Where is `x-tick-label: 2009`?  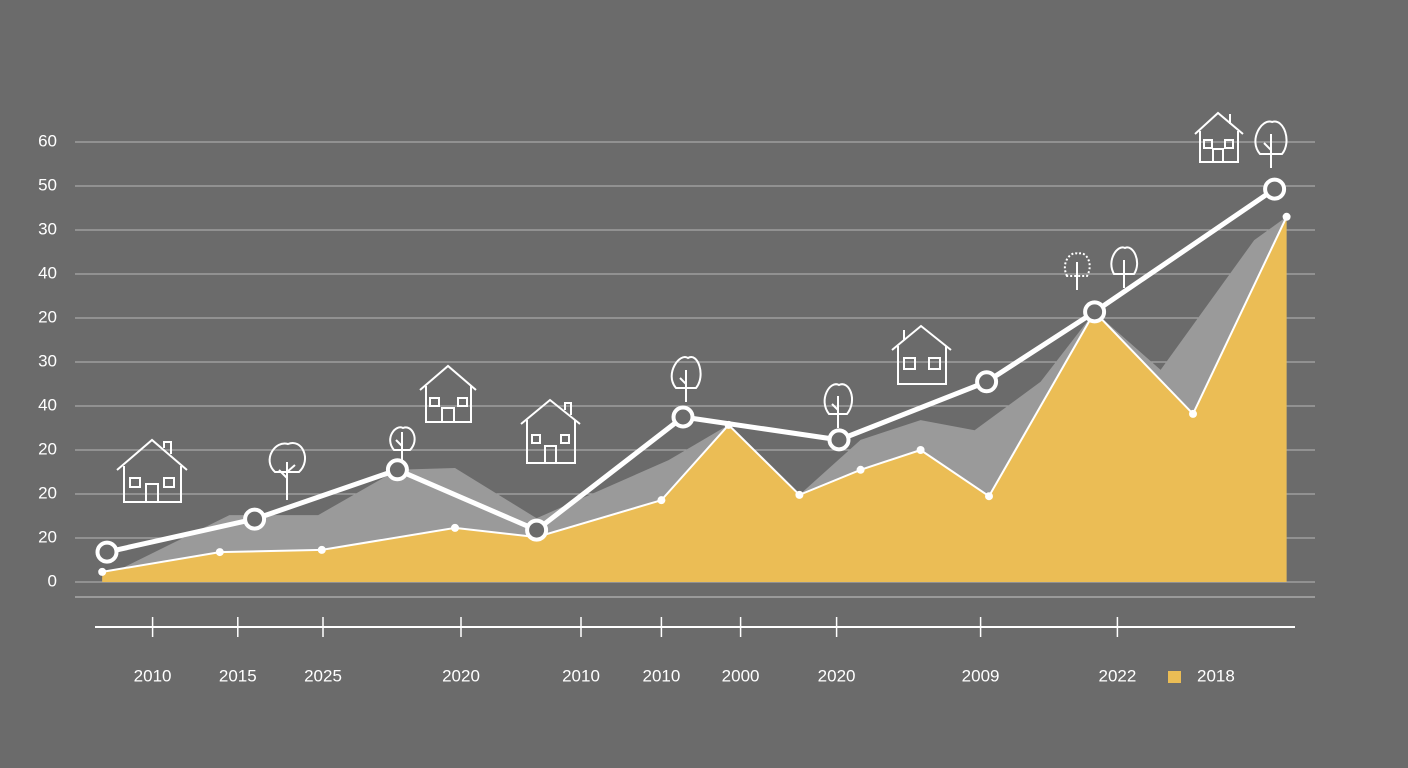 x-tick-label: 2009 is located at coordinates (981, 675).